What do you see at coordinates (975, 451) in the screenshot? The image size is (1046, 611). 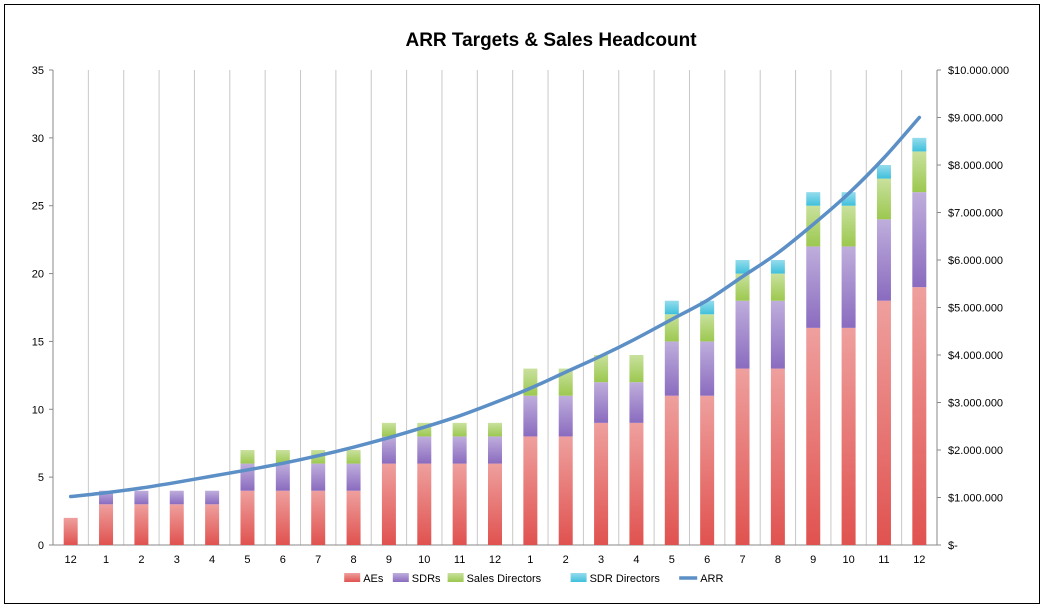 I see `right-tick-label: $2.000.000` at bounding box center [975, 451].